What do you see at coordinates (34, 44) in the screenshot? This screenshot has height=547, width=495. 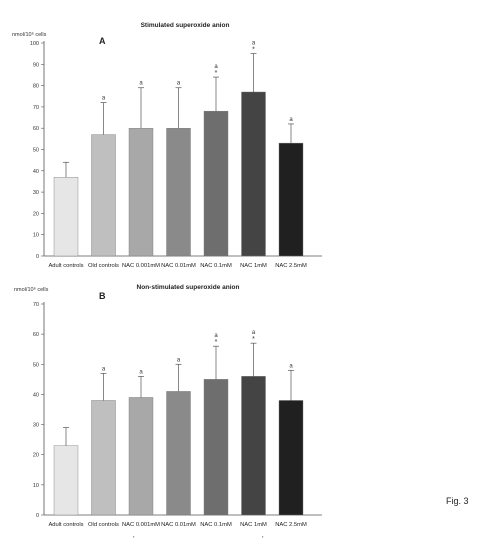 I see `y-tick-label: 100` at bounding box center [34, 44].